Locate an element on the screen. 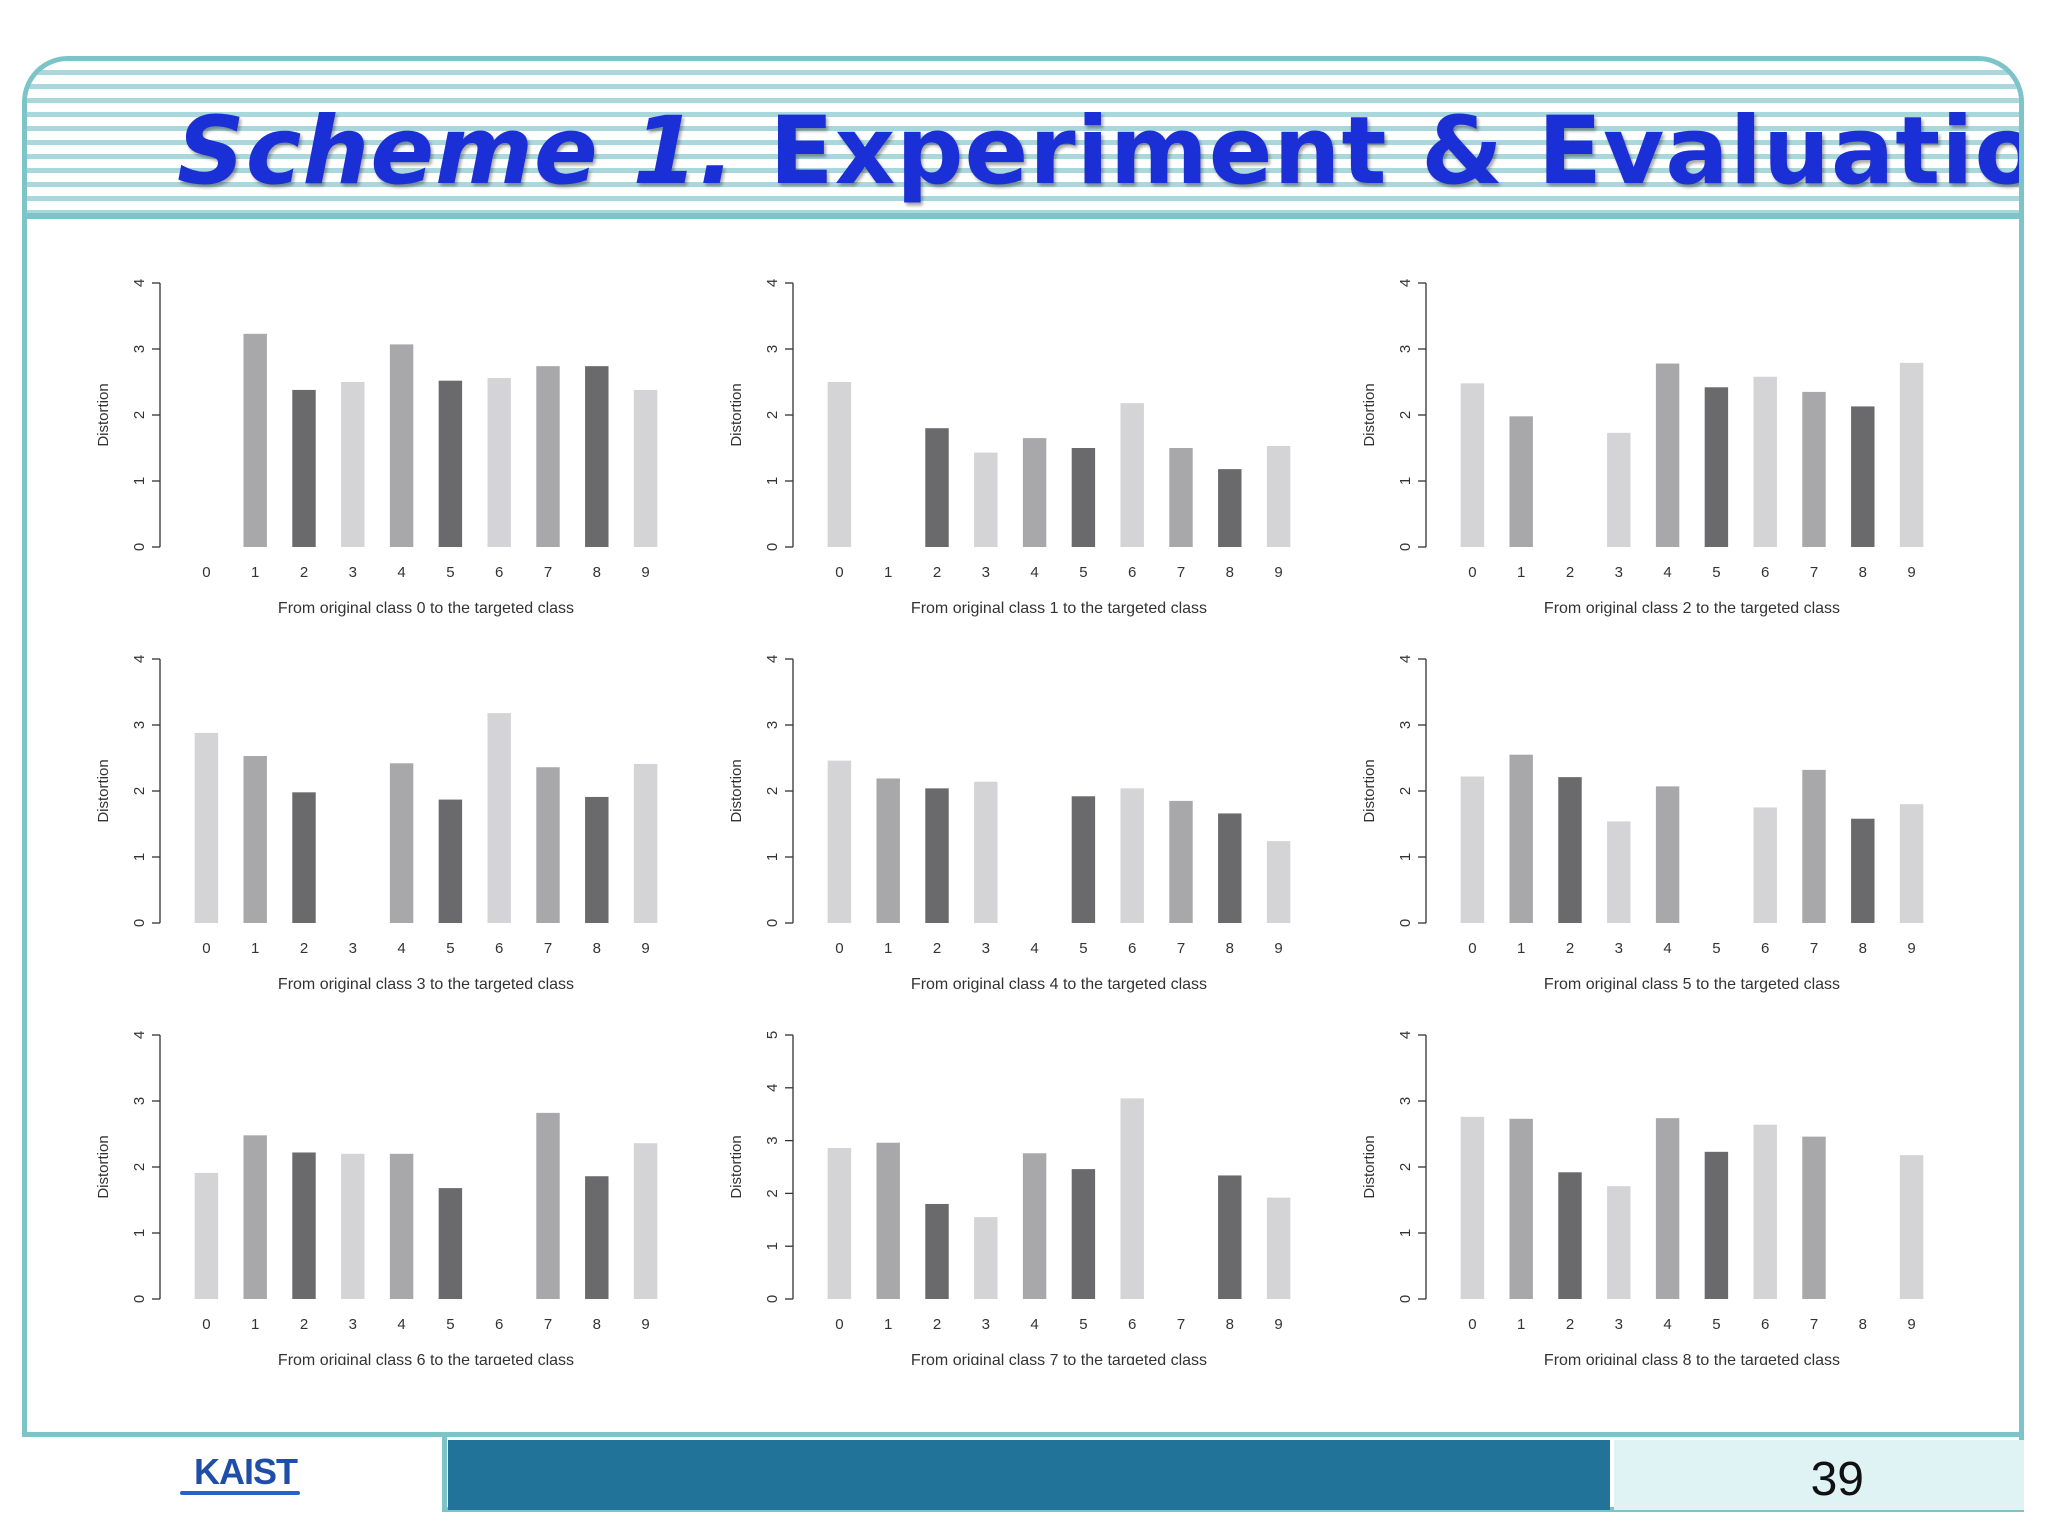  y-tick-label: 0 is located at coordinates (1405, 923).